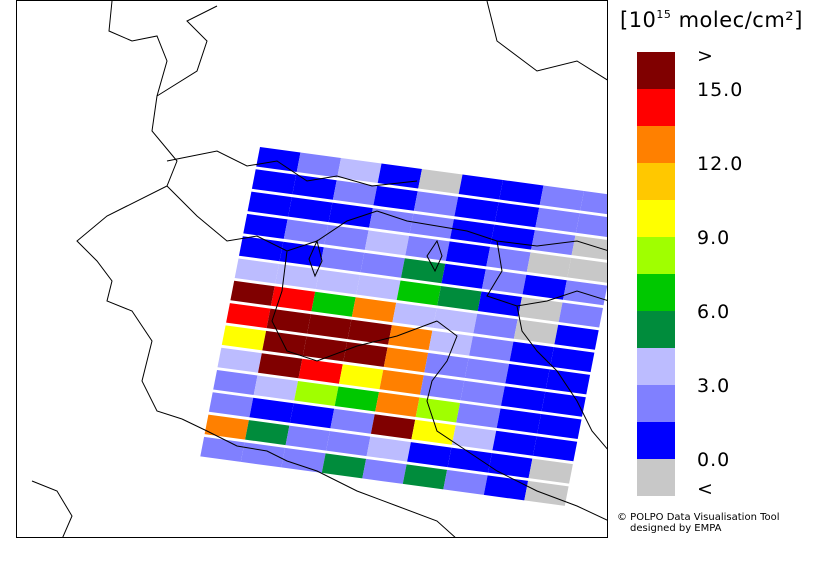 Image resolution: width=813 pixels, height=566 pixels. Describe the element at coordinates (714, 460) in the screenshot. I see `colorbar-tick-0: 0.0` at that location.